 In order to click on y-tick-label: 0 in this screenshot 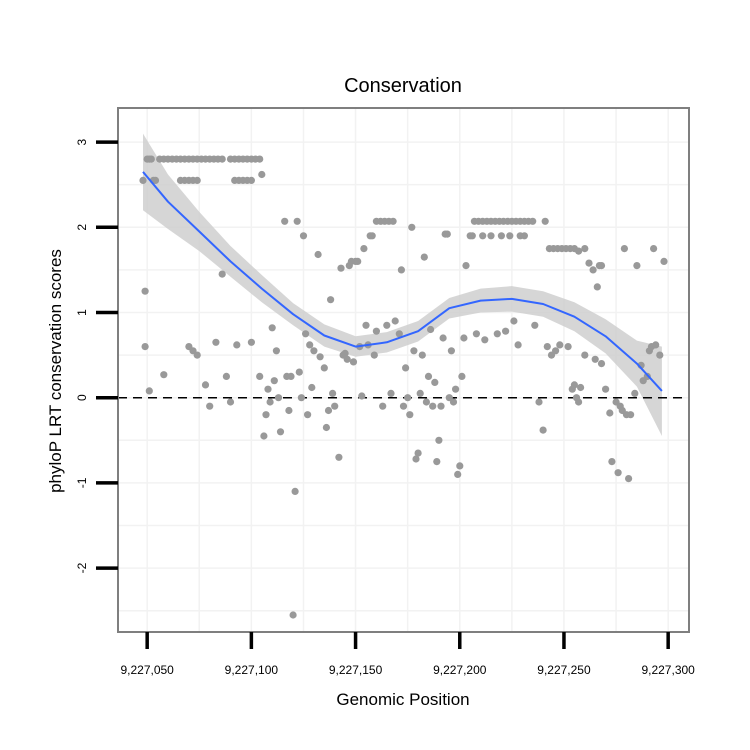, I will do `click(82, 397)`.